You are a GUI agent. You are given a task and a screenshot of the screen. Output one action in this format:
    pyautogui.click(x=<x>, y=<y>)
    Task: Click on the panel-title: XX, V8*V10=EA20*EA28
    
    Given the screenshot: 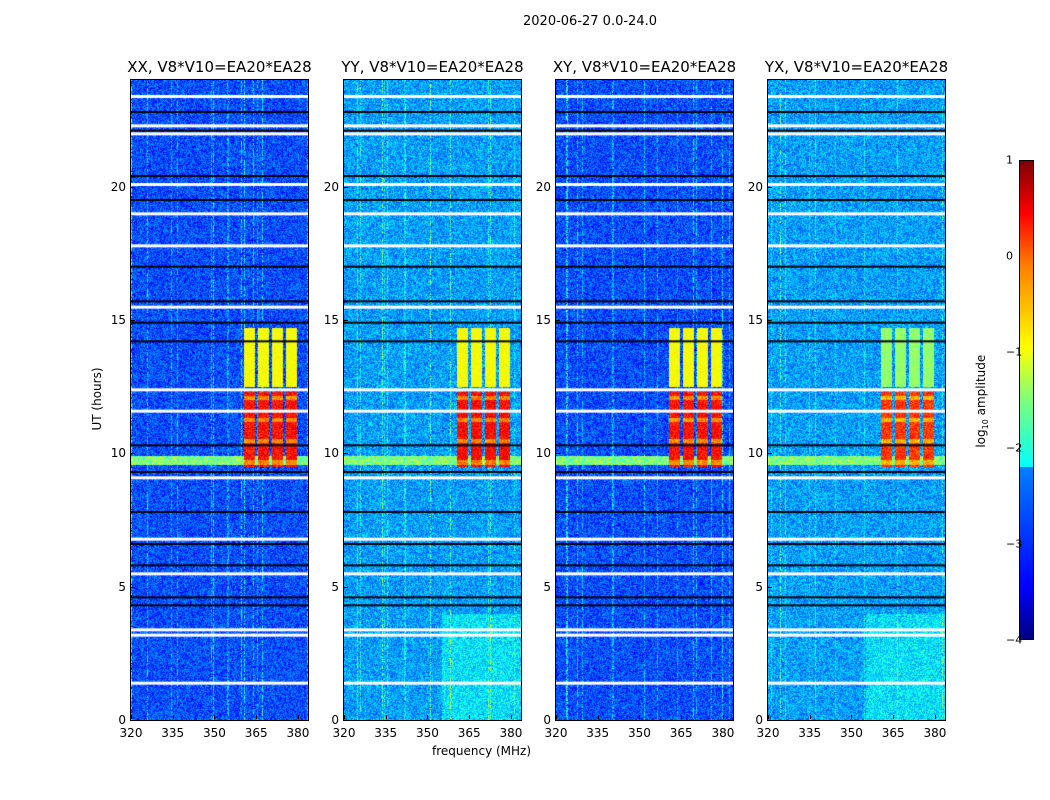 What is the action you would take?
    pyautogui.click(x=219, y=67)
    